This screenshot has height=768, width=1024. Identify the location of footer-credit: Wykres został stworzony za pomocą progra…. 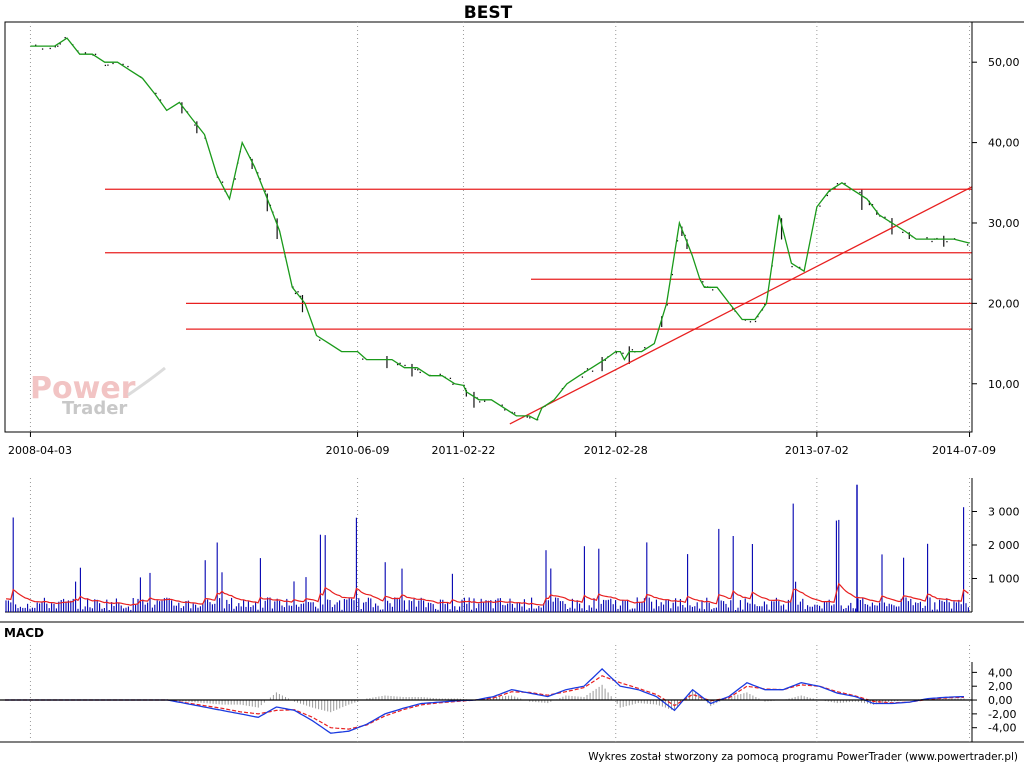
(803, 757).